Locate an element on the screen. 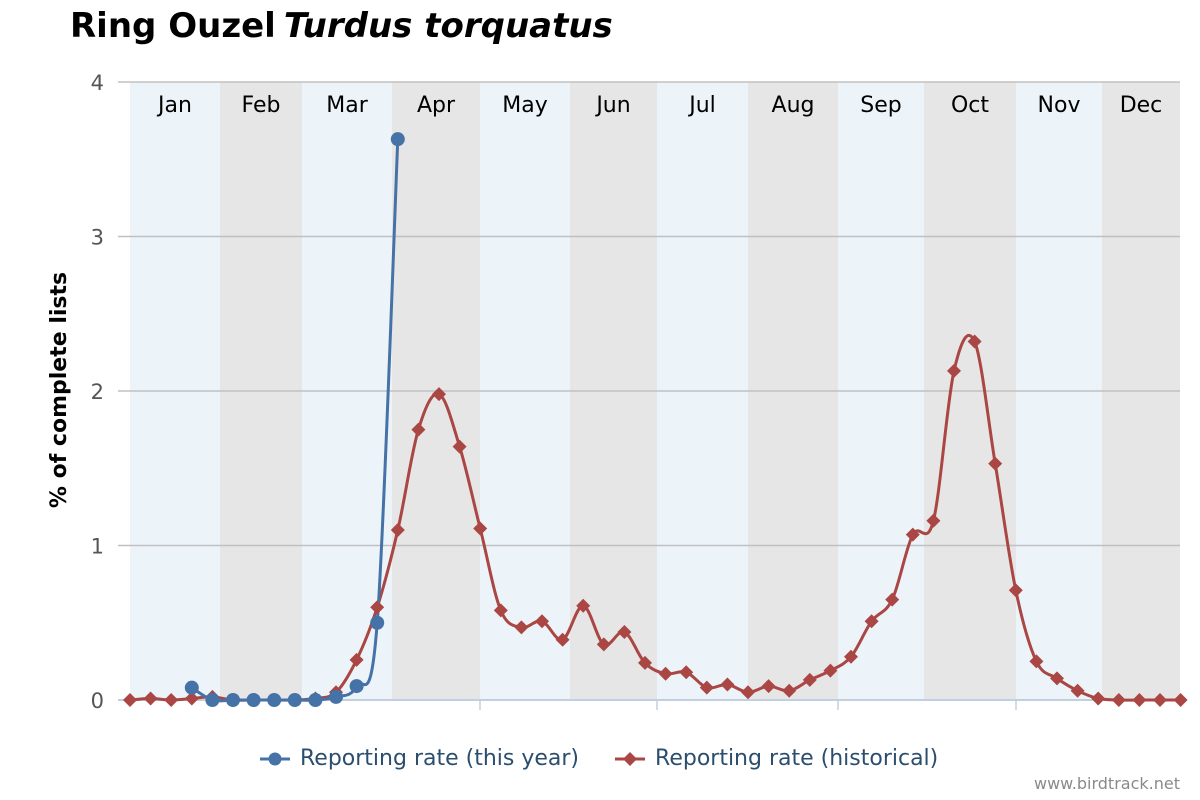  y-tick-label: 2 is located at coordinates (97, 392).